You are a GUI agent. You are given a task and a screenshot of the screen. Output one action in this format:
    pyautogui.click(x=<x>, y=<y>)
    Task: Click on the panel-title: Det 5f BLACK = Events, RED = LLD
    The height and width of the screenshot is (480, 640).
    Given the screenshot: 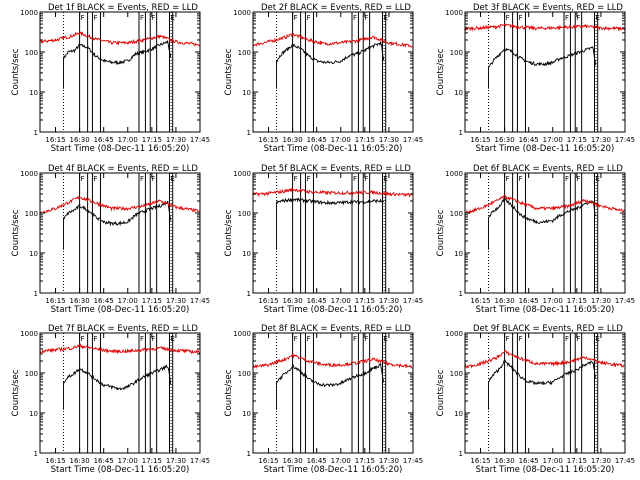 What is the action you would take?
    pyautogui.click(x=336, y=169)
    